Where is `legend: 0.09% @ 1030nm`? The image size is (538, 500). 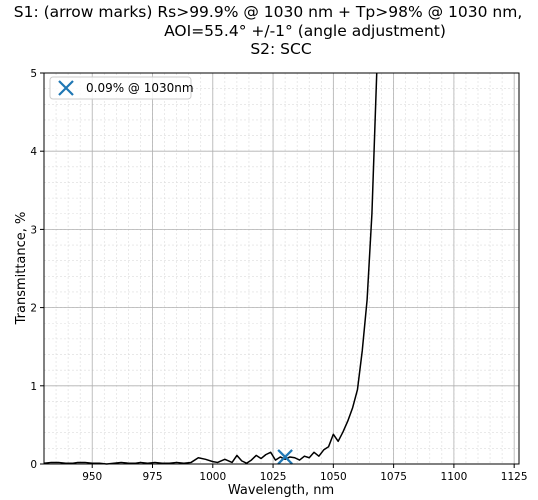
legend: 0.09% @ 1030nm is located at coordinates (121, 88).